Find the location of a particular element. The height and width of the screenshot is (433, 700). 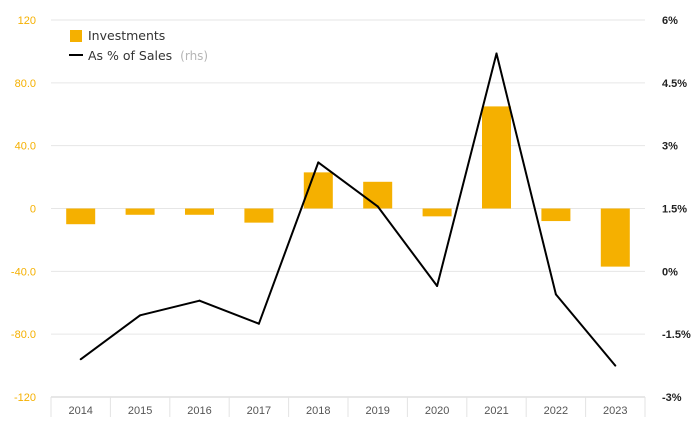

bar-2023 is located at coordinates (615, 237).